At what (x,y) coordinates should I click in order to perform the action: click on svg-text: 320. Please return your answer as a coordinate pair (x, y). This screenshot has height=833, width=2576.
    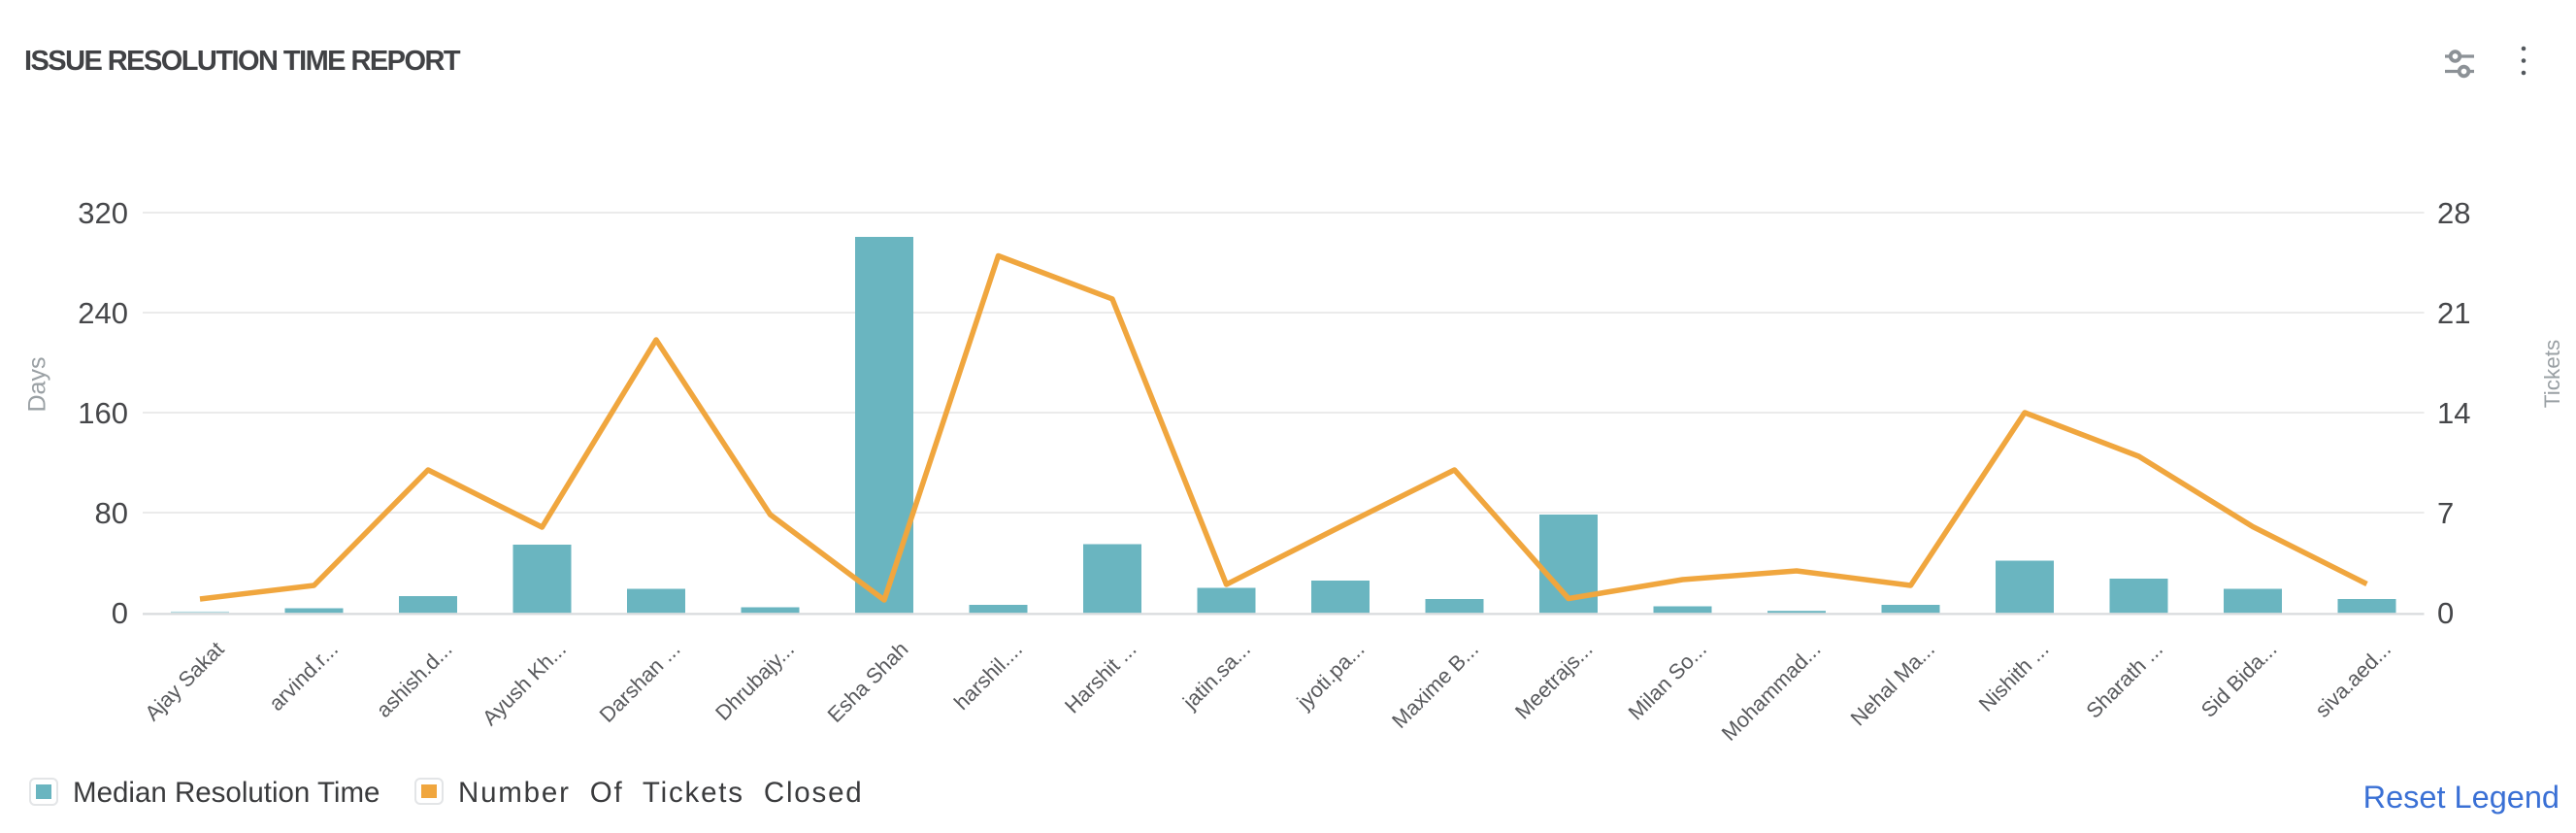
    Looking at the image, I should click on (103, 213).